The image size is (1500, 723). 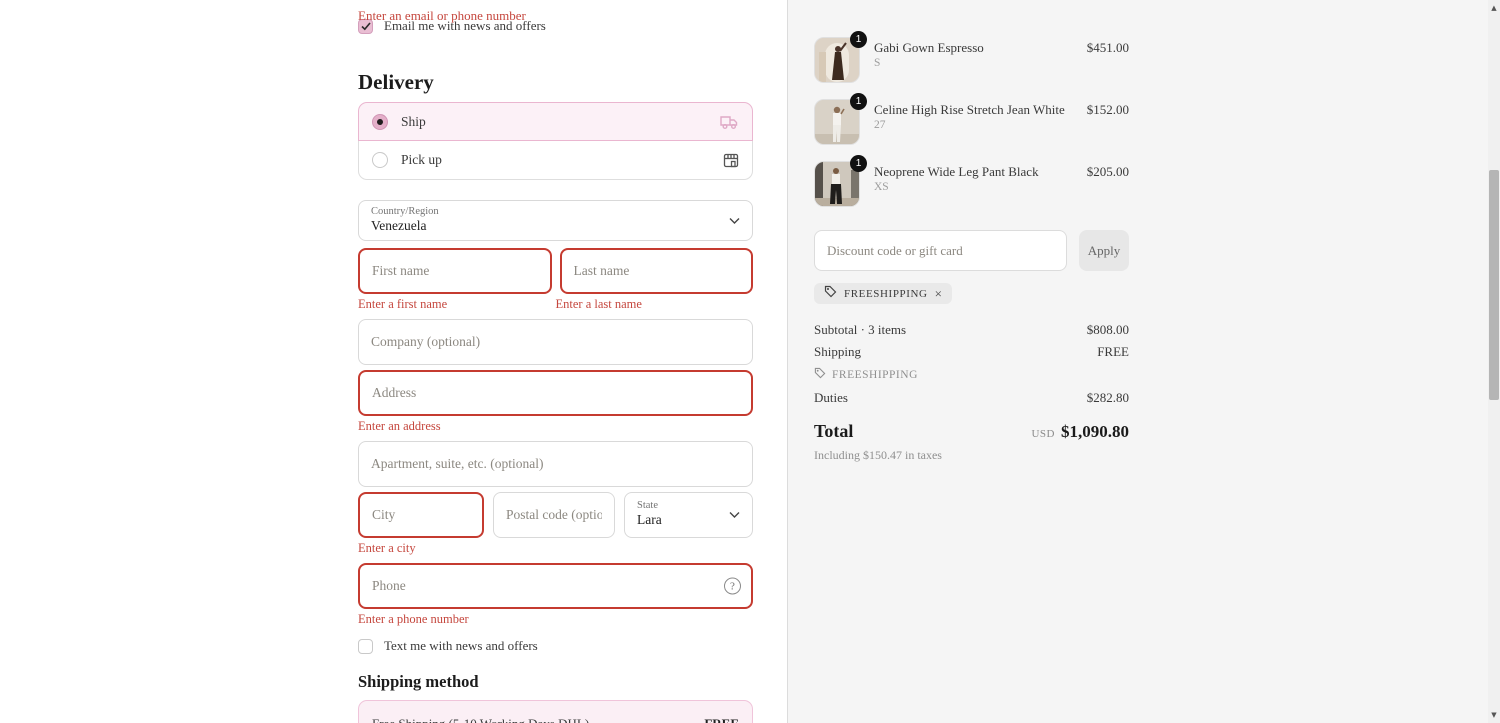 I want to click on discount-code-input, so click(x=940, y=250).